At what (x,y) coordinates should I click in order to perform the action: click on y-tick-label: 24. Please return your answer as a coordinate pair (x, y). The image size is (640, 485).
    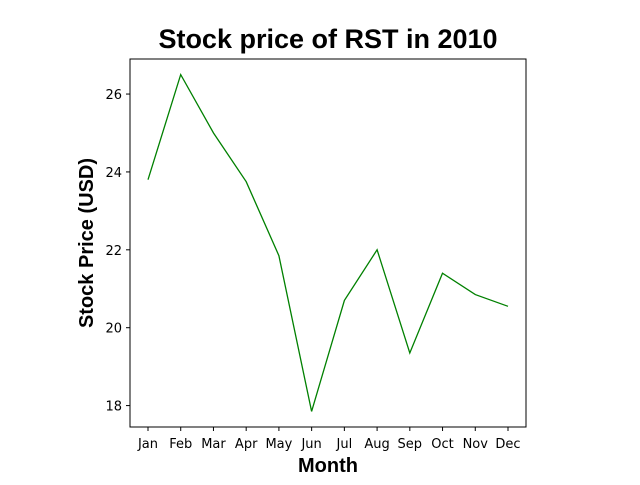
    Looking at the image, I should click on (113, 173).